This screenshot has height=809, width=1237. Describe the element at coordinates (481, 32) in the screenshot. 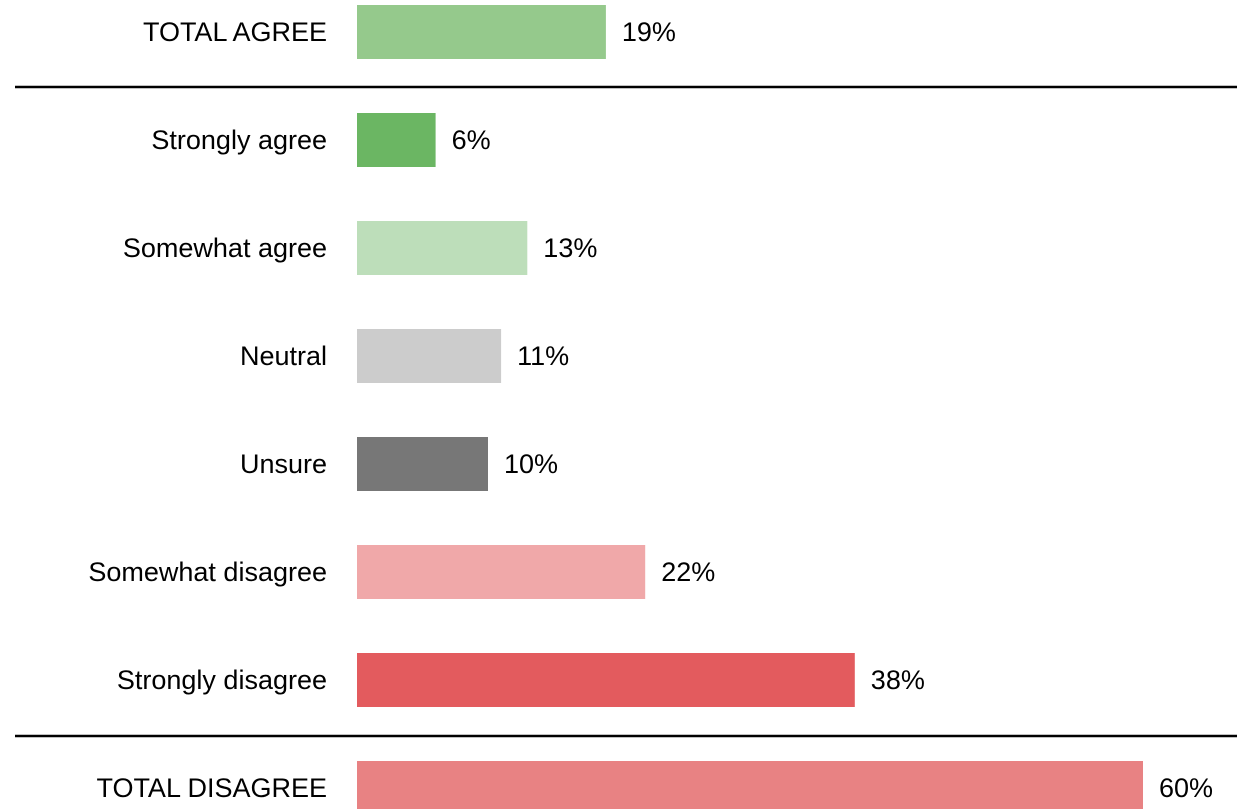

I see `bar-total-agree` at that location.